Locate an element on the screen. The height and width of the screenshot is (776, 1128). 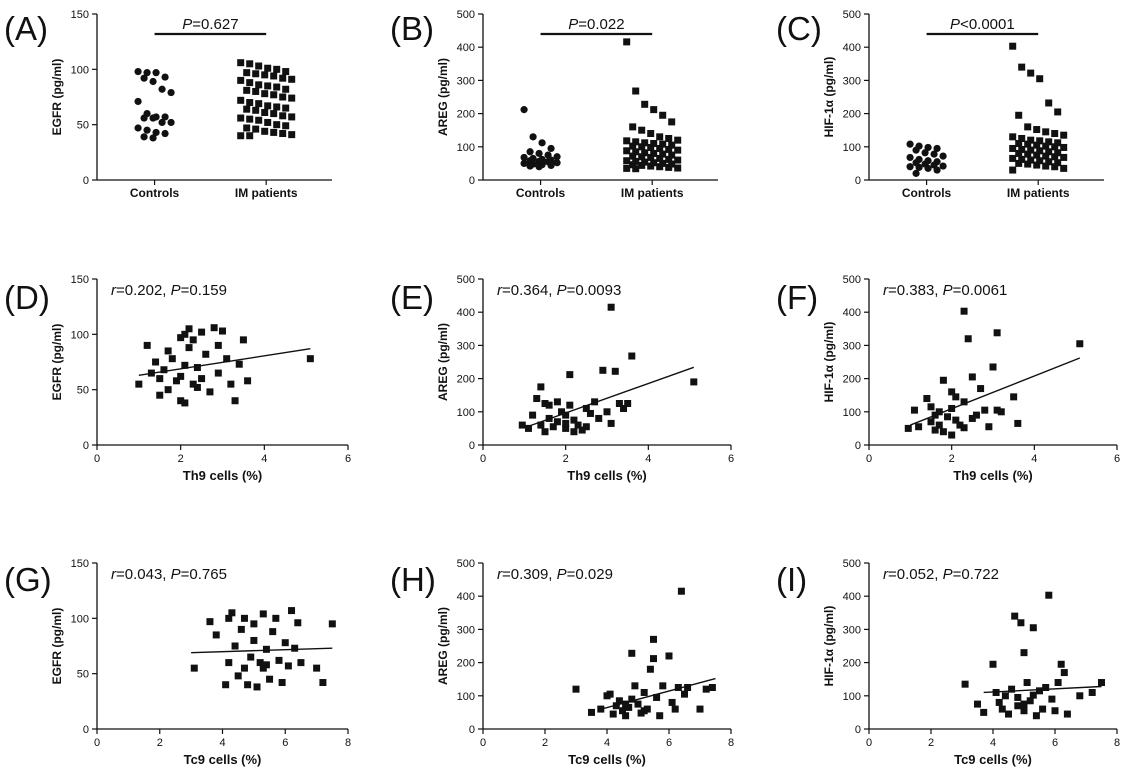
y-tick-label: 50 is located at coordinates (83, 675).